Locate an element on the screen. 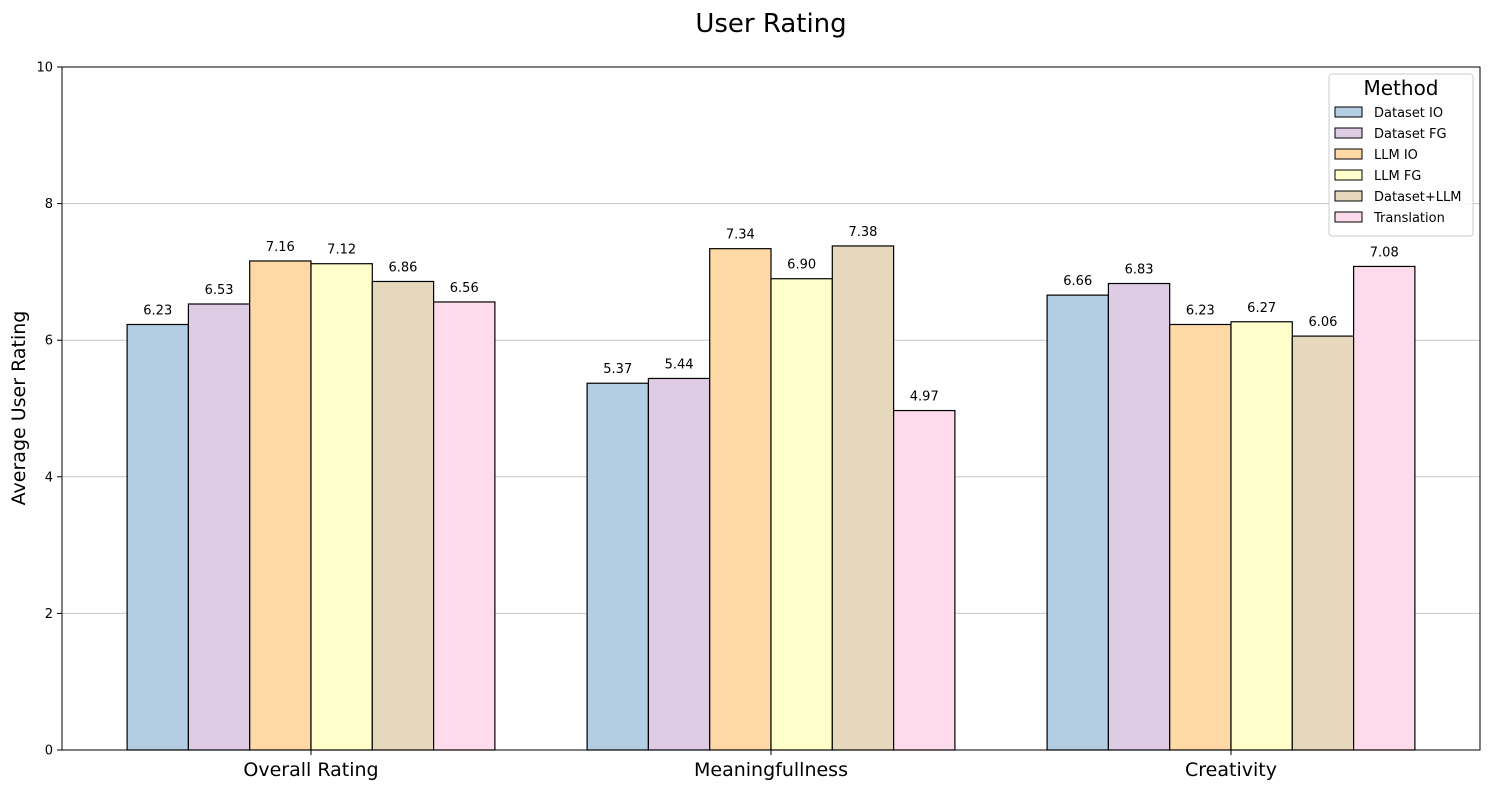  data-label: 6.90 is located at coordinates (801, 265).